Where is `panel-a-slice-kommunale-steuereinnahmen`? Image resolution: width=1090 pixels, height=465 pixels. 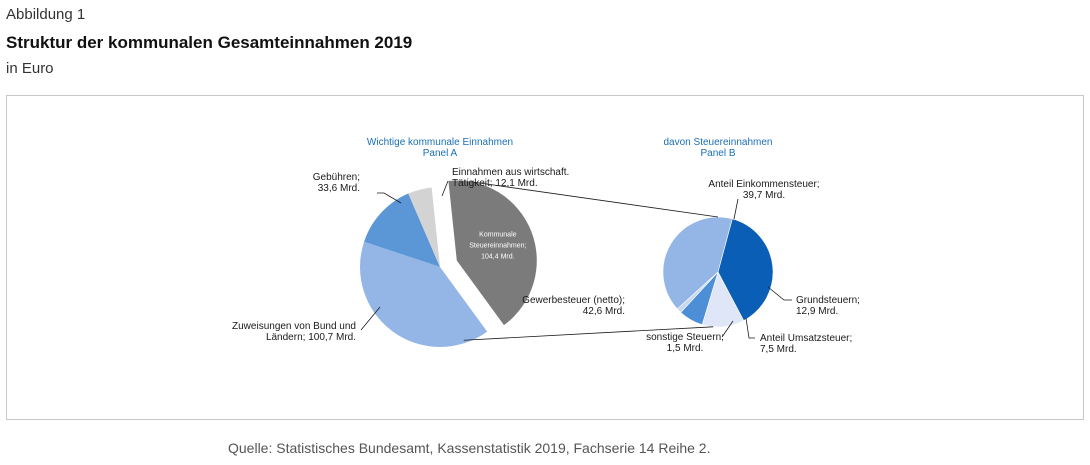
panel-a-slice-kommunale-steuereinnahmen is located at coordinates (492, 253).